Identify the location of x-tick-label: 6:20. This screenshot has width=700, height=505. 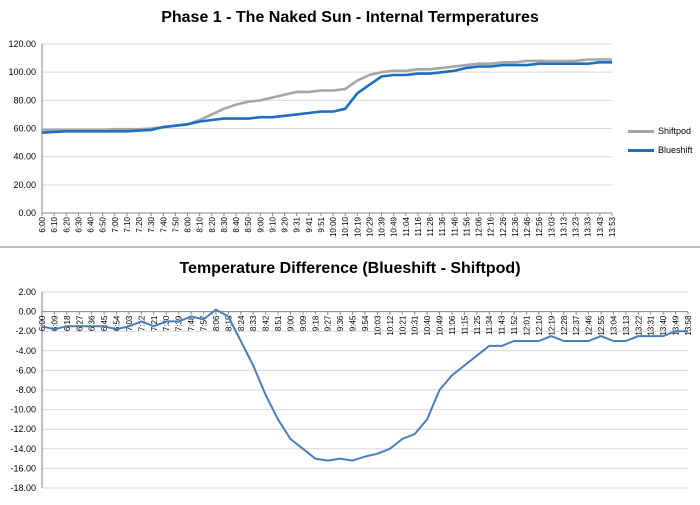
(66, 224).